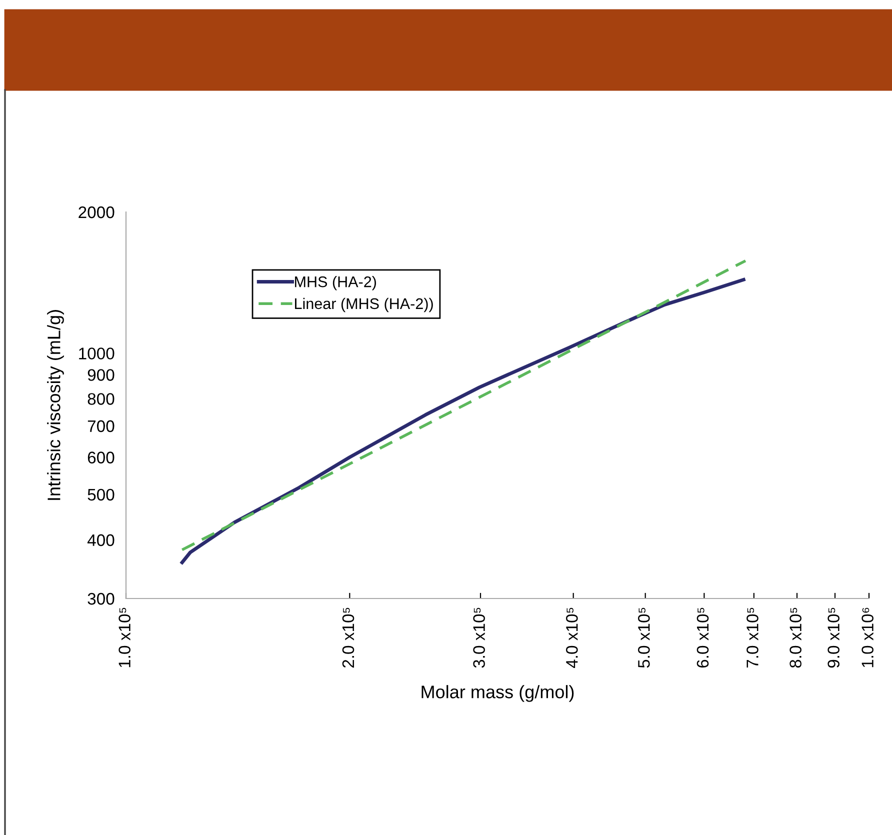  Describe the element at coordinates (752, 638) in the screenshot. I see `x-tick-label: 7.0 x10⁵` at that location.